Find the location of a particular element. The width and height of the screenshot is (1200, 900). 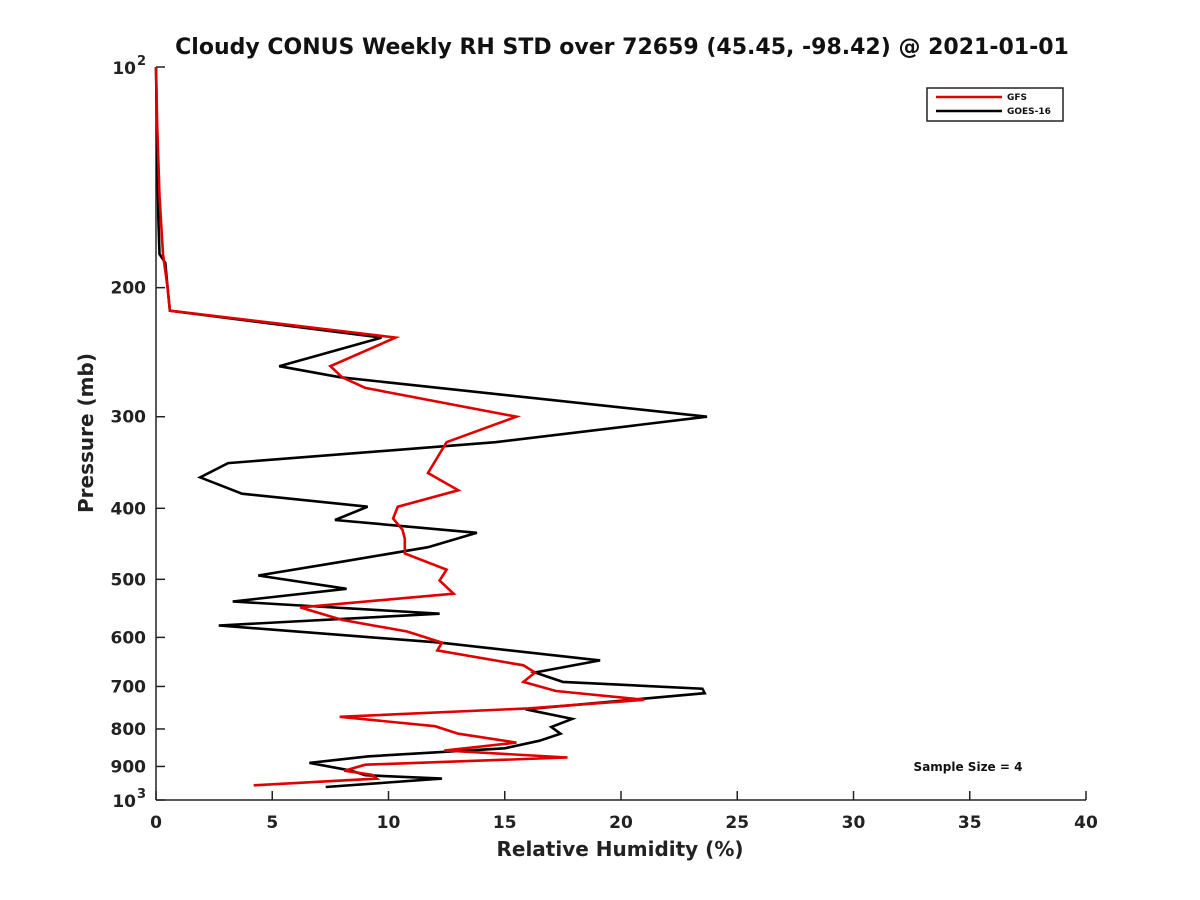

x-tick-label: 40 is located at coordinates (1086, 823).